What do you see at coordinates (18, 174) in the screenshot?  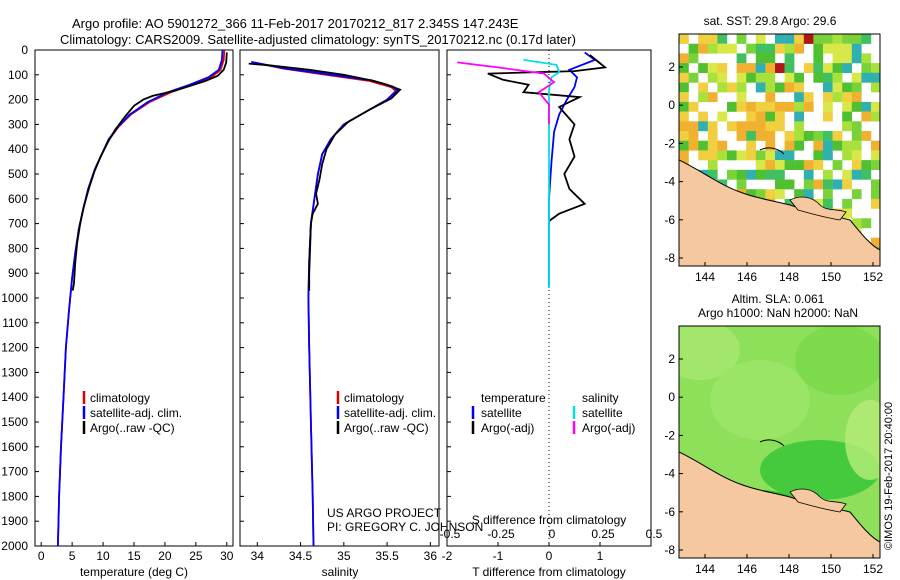 I see `depth-tick-label: 500` at bounding box center [18, 174].